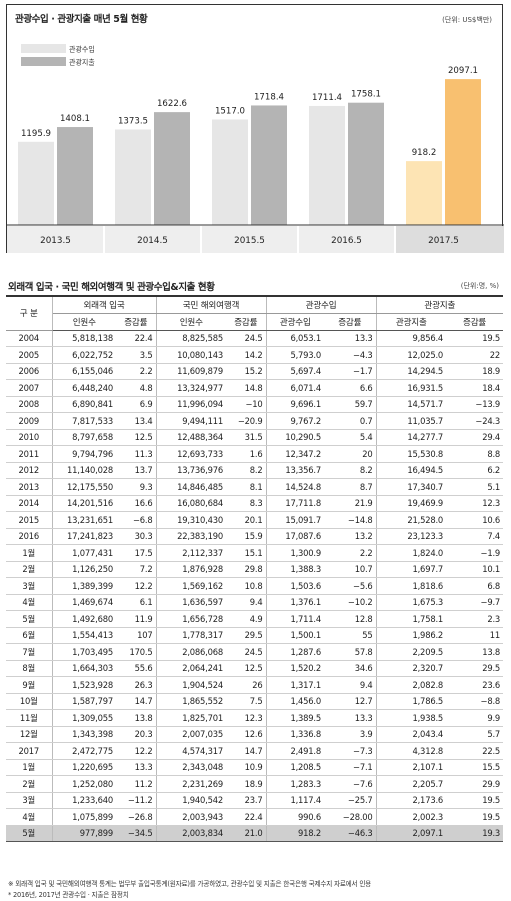  I want to click on table-cell: 10.8, so click(246, 586).